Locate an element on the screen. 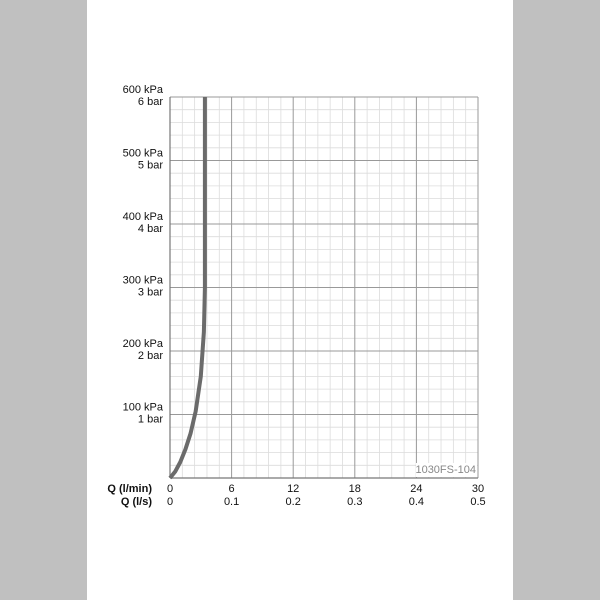  mark-bg is located at coordinates (446, 470).